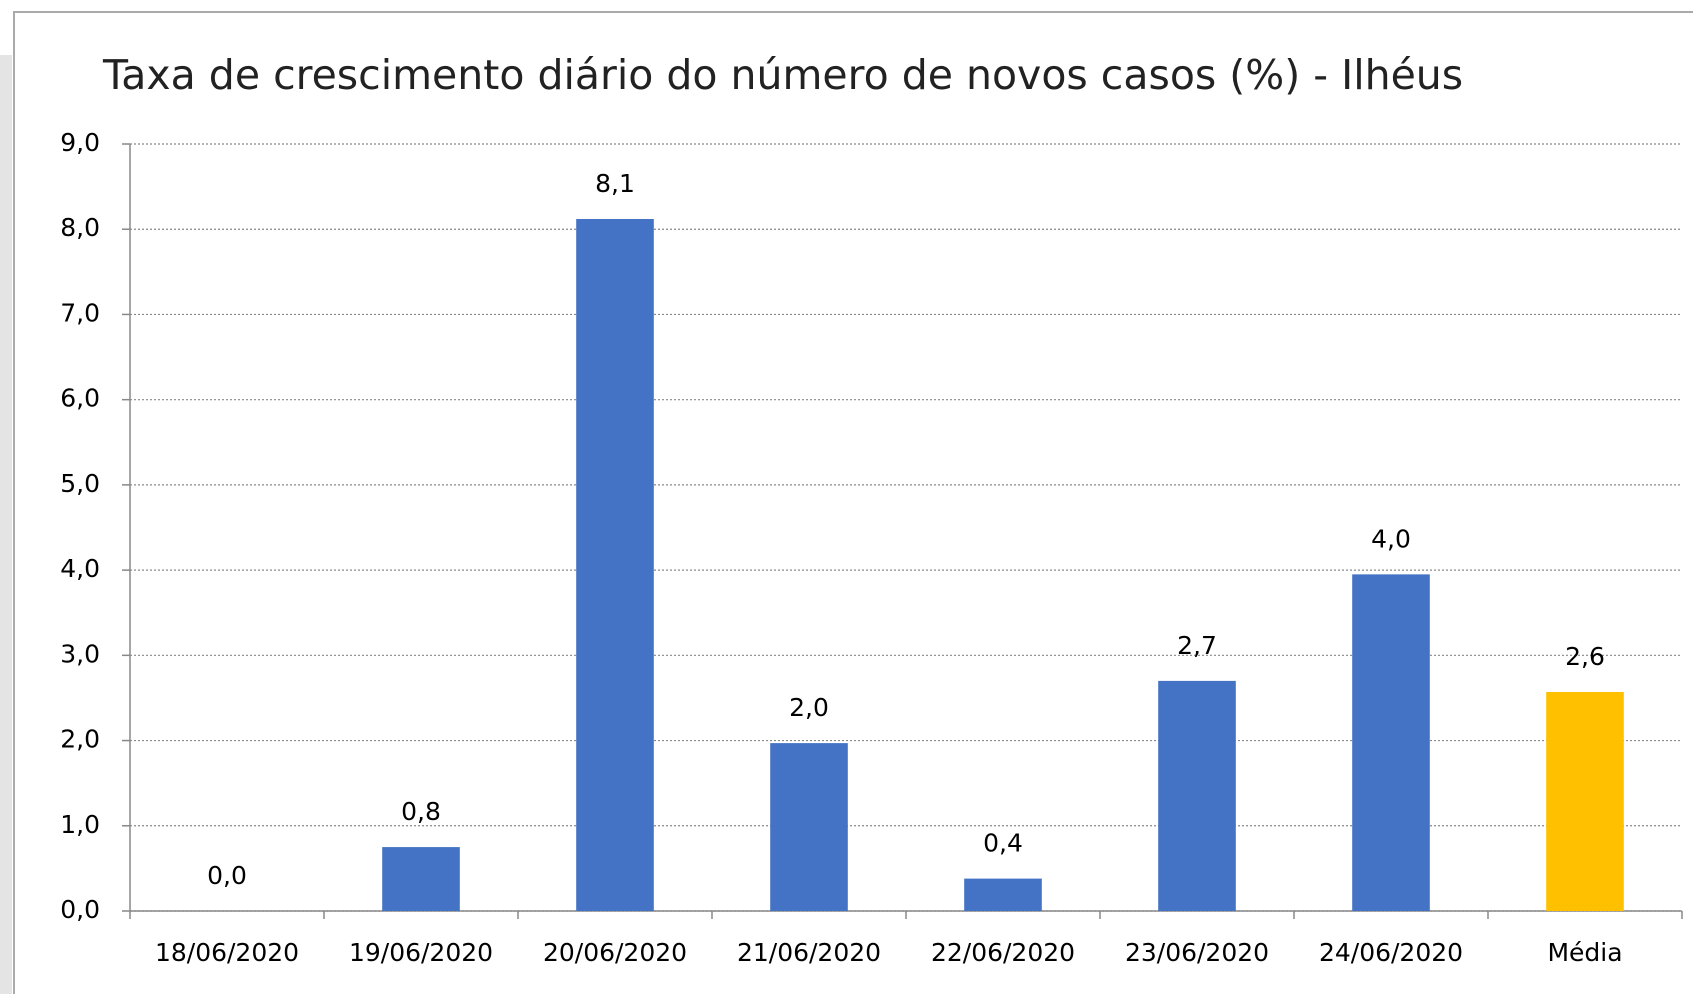 This screenshot has height=994, width=1693. Describe the element at coordinates (1584, 952) in the screenshot. I see `x-tick-label: Média` at that location.